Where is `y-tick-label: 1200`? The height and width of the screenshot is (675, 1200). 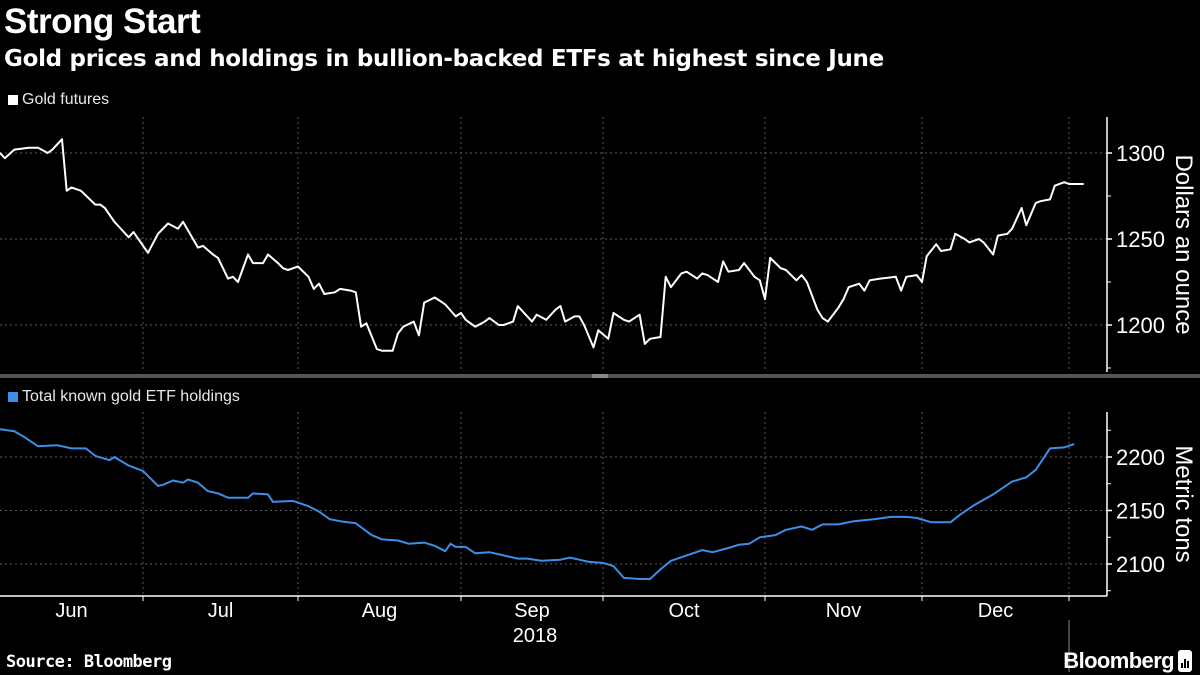 y-tick-label: 1200 is located at coordinates (1140, 325).